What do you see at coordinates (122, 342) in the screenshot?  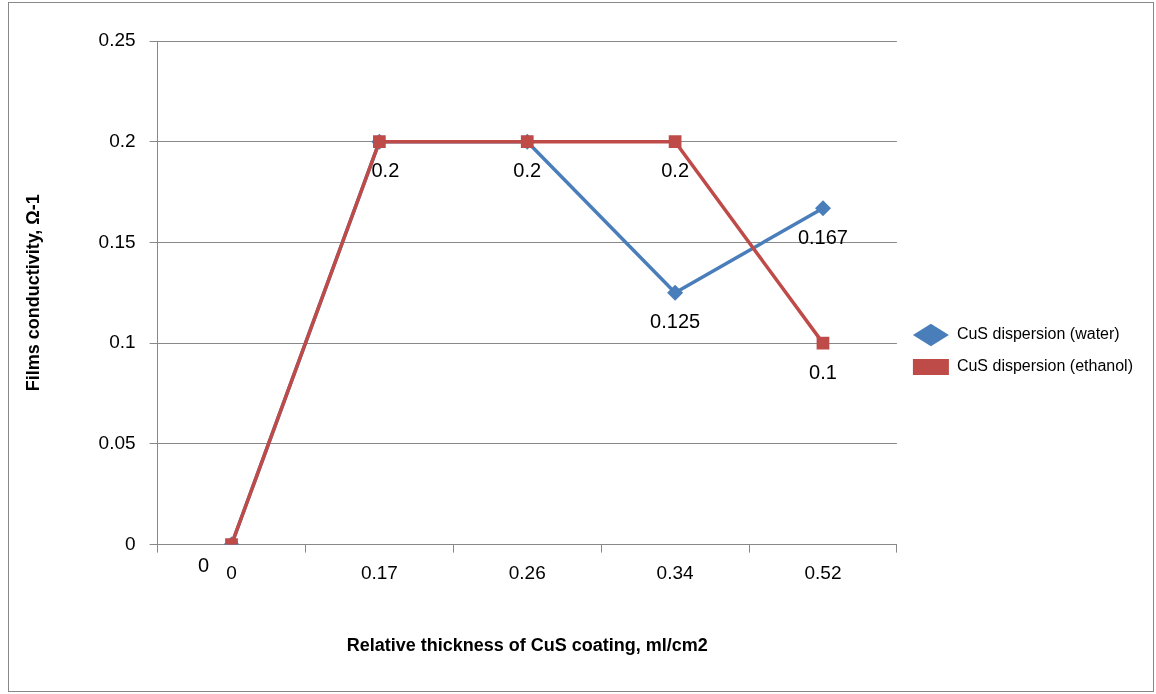 I see `y-tick-label: 0.1` at bounding box center [122, 342].